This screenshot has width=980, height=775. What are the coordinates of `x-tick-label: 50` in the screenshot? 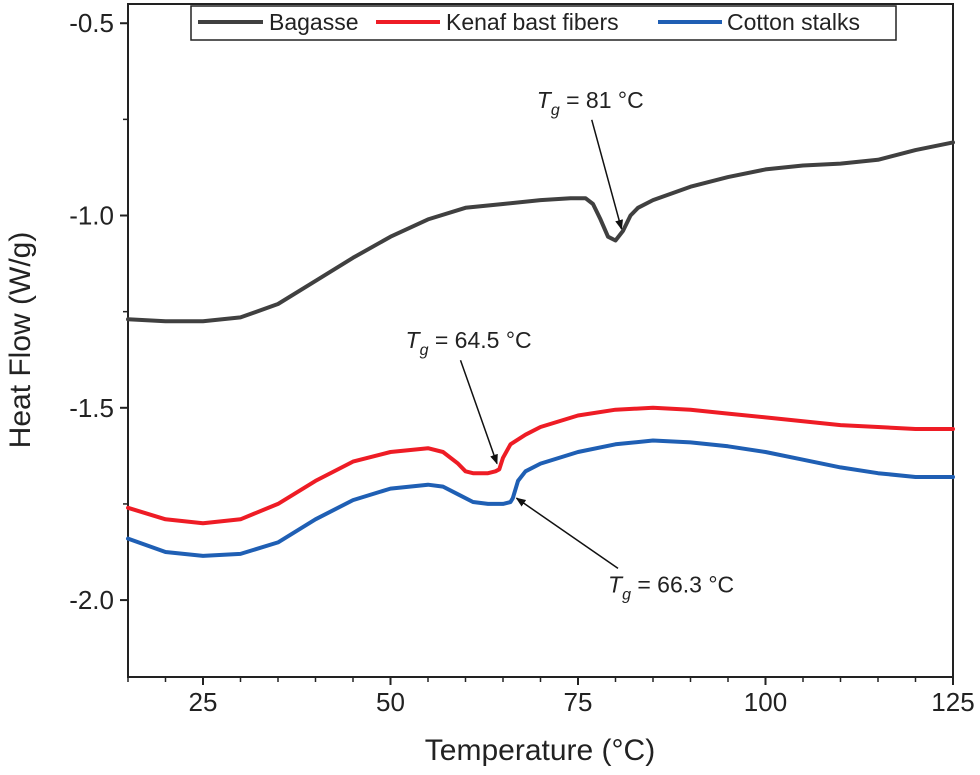 It's located at (390, 702).